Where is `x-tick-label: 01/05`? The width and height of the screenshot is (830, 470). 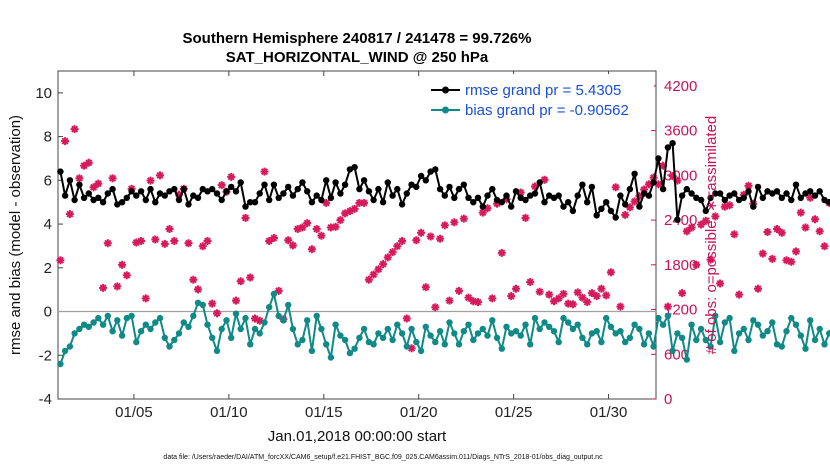
x-tick-label: 01/05 is located at coordinates (134, 412).